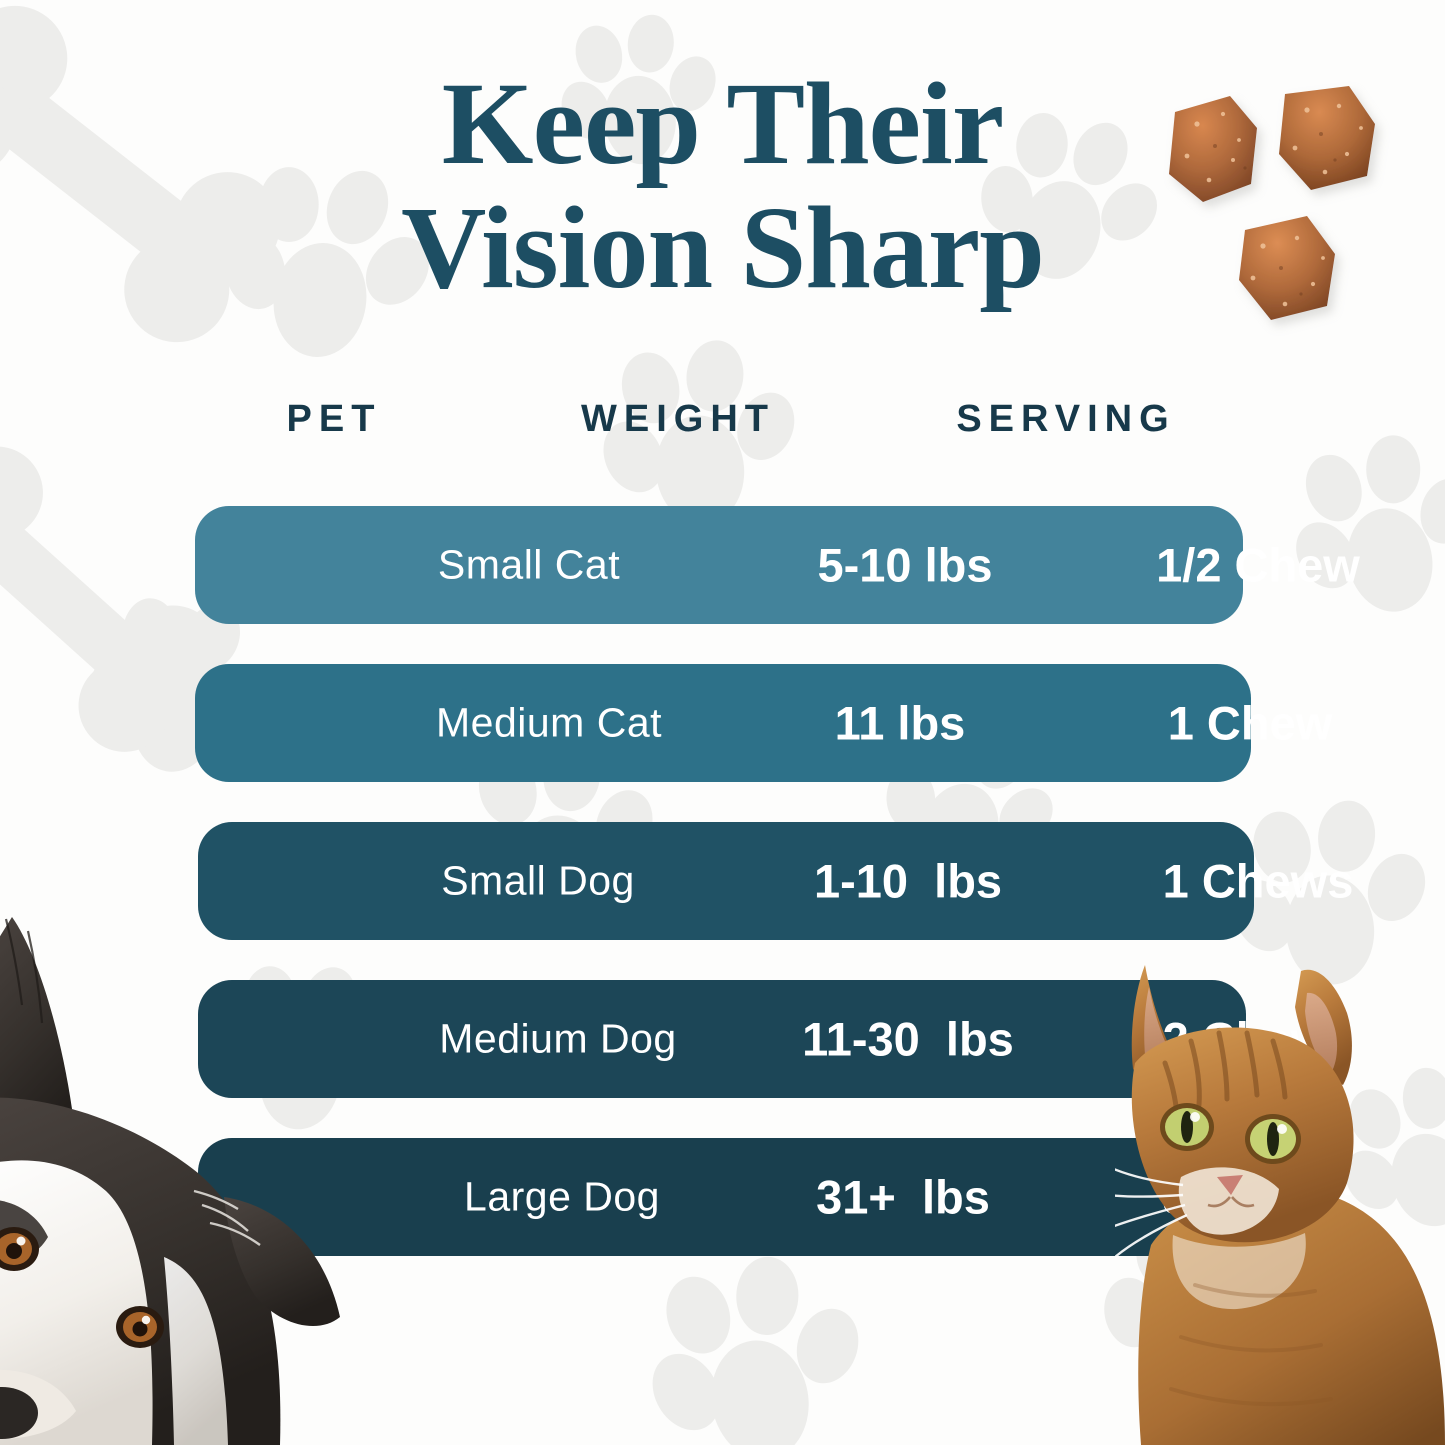 The width and height of the screenshot is (1445, 1445). What do you see at coordinates (538, 880) in the screenshot?
I see `cell-pet: Small Dog` at bounding box center [538, 880].